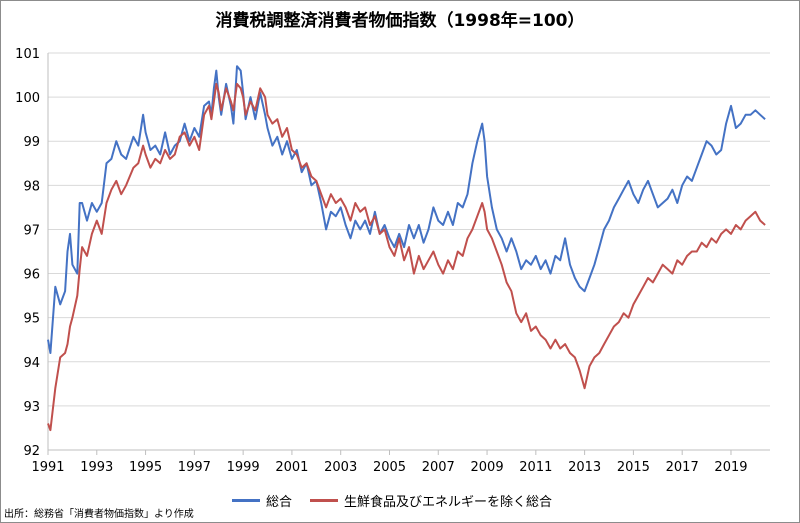 The height and width of the screenshot is (523, 800). I want to click on x-tick-label: 2013, so click(584, 467).